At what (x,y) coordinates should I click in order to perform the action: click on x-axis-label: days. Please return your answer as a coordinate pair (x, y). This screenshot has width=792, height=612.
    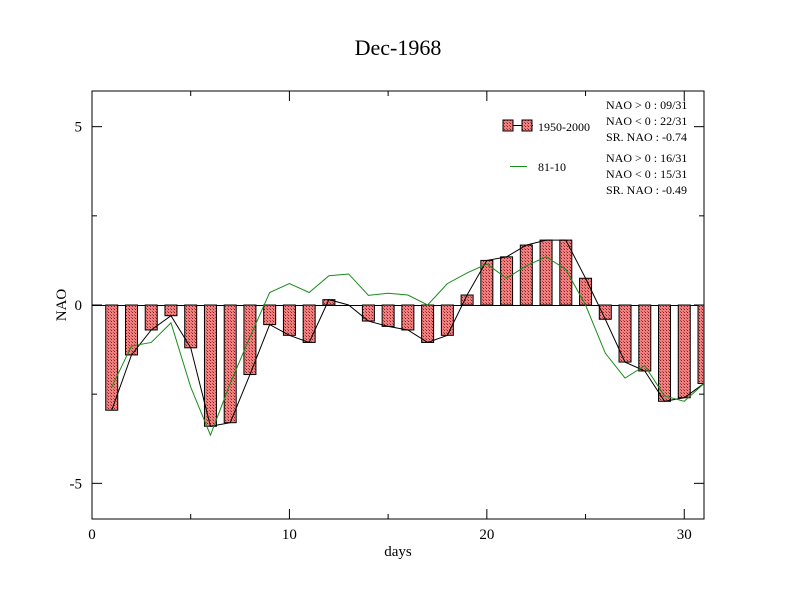
    Looking at the image, I should click on (398, 552).